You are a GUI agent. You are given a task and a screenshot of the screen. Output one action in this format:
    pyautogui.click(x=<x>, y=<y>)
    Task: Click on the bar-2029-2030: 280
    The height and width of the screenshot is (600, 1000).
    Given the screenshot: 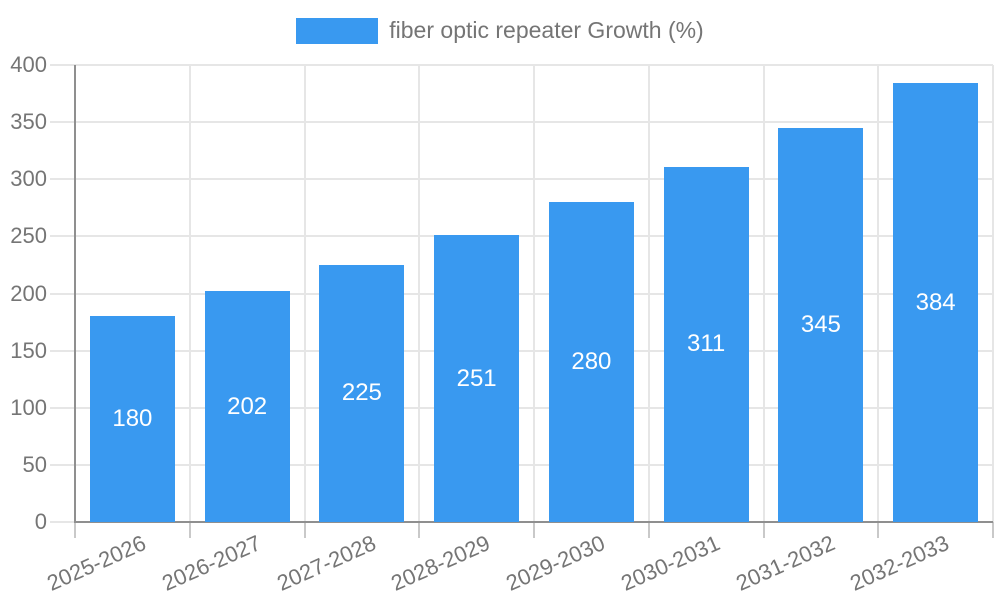 What is the action you would take?
    pyautogui.click(x=591, y=362)
    